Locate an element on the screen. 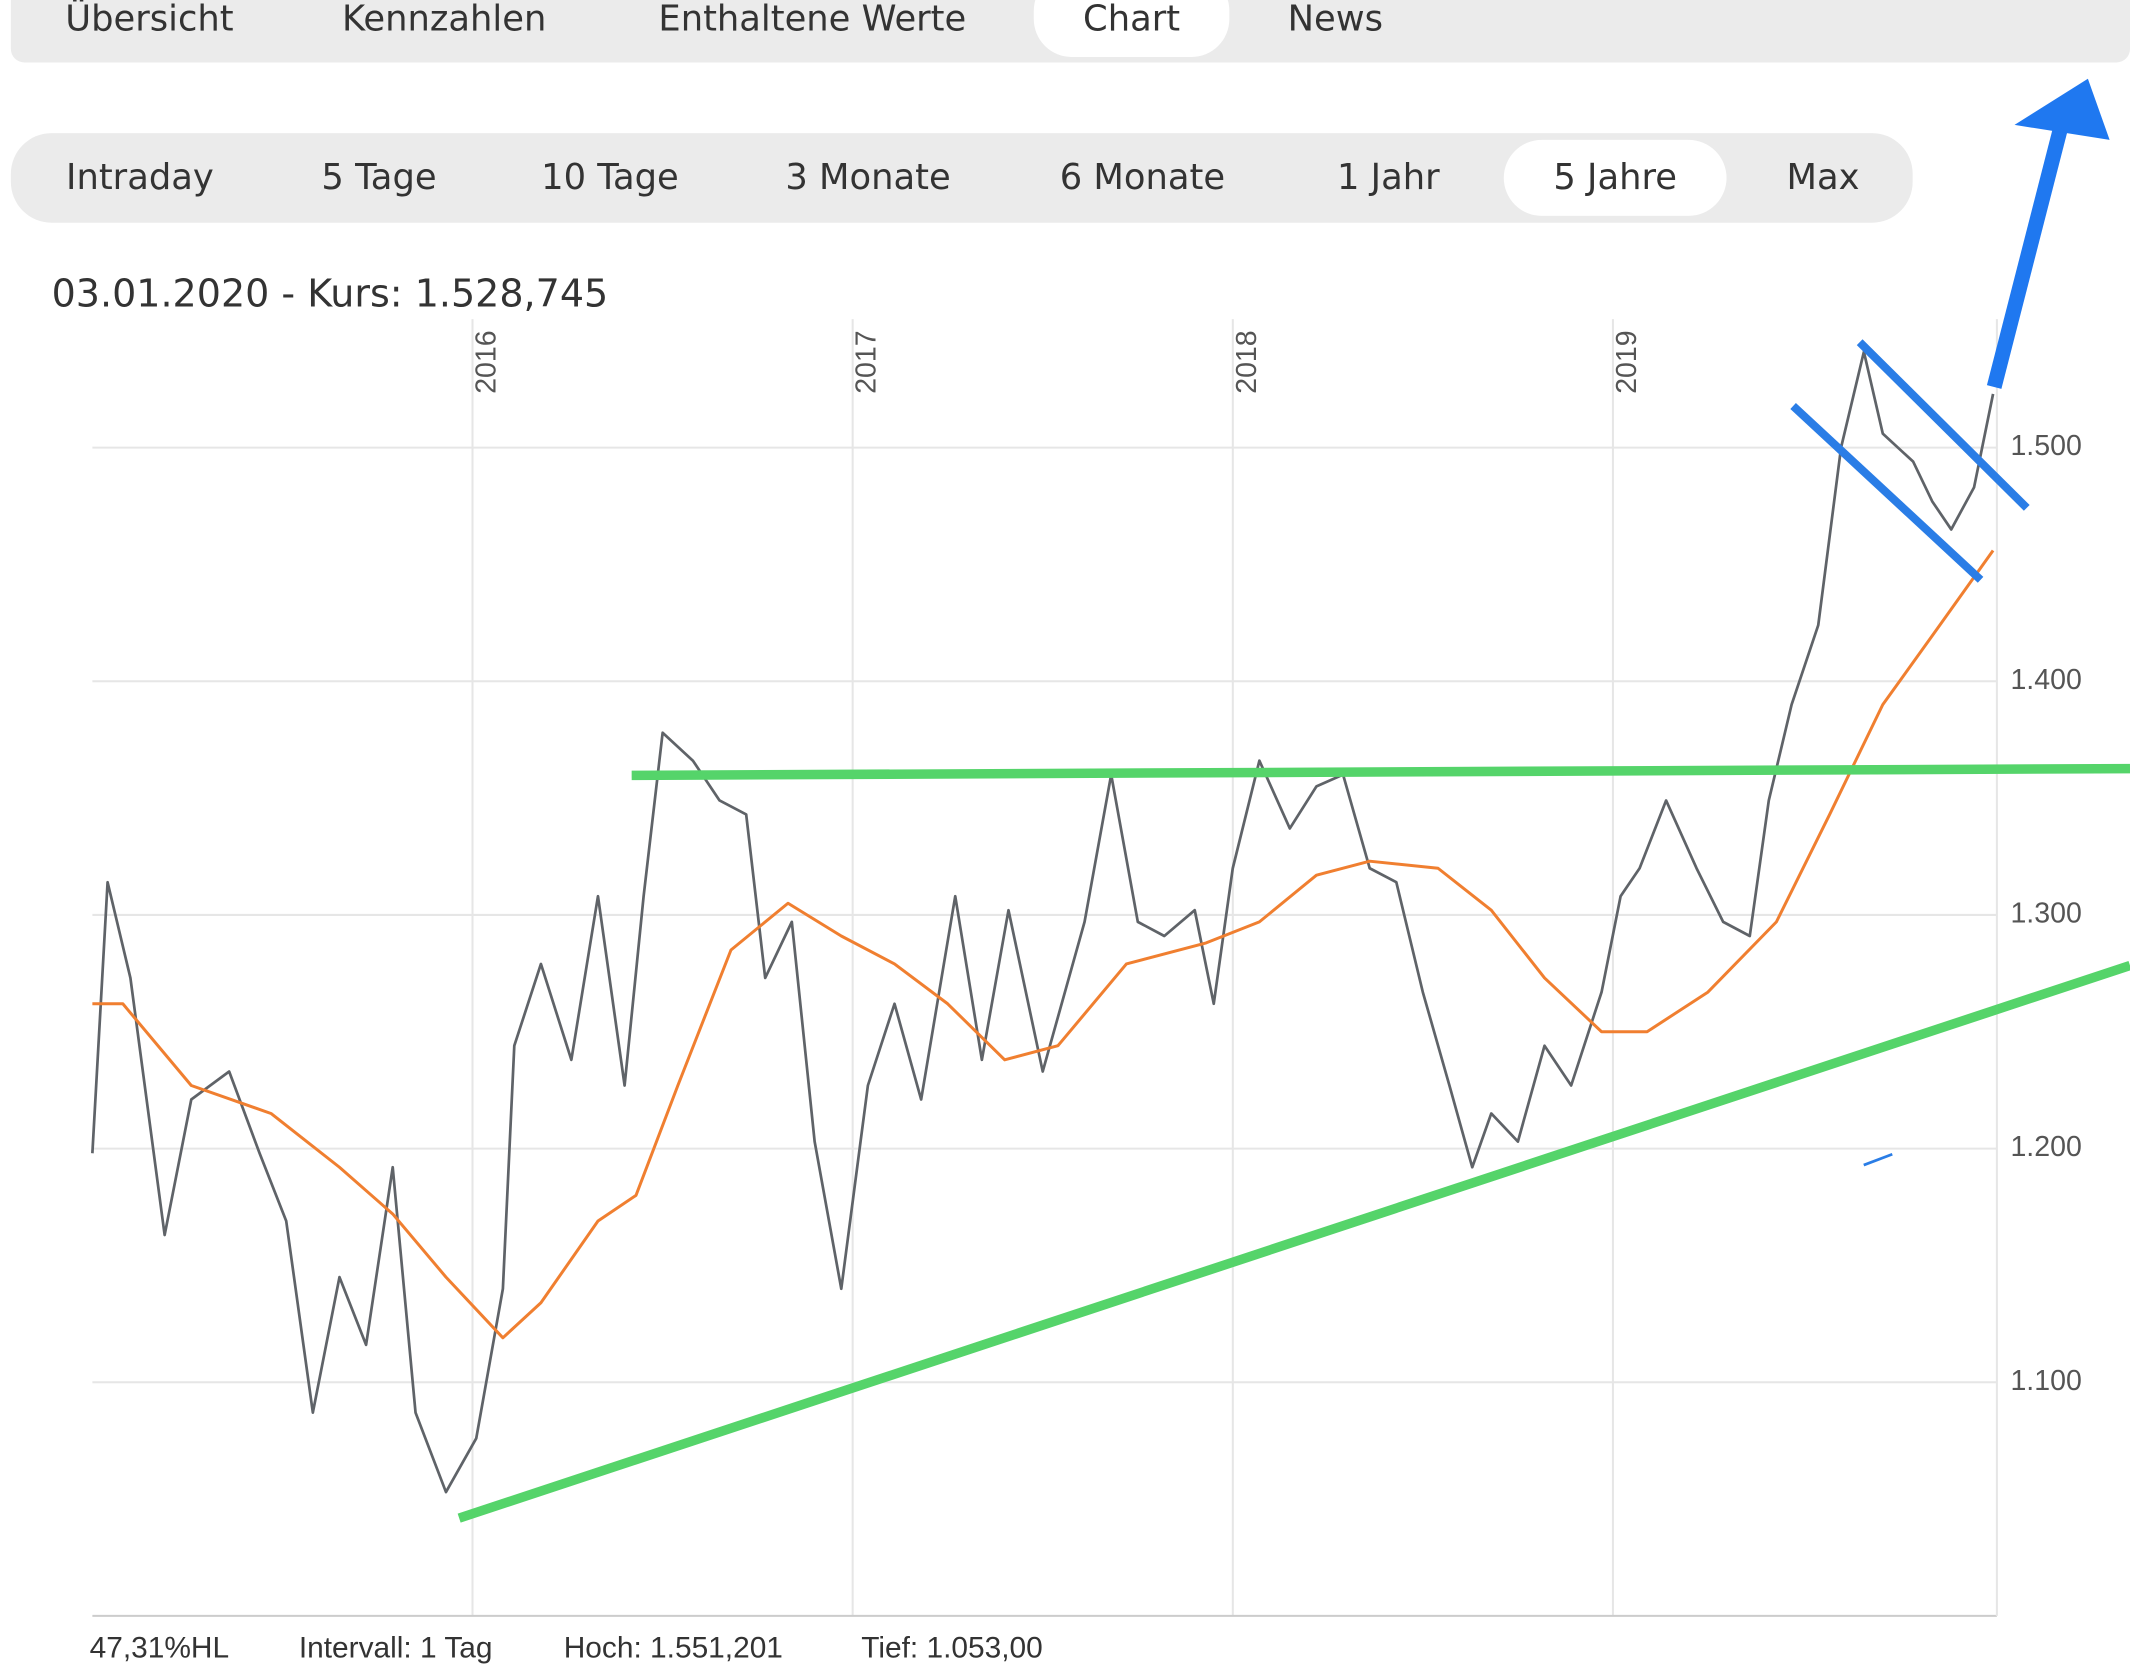 Image resolution: width=2130 pixels, height=1677 pixels. y-tick-label: 1.200 is located at coordinates (2045, 1147).